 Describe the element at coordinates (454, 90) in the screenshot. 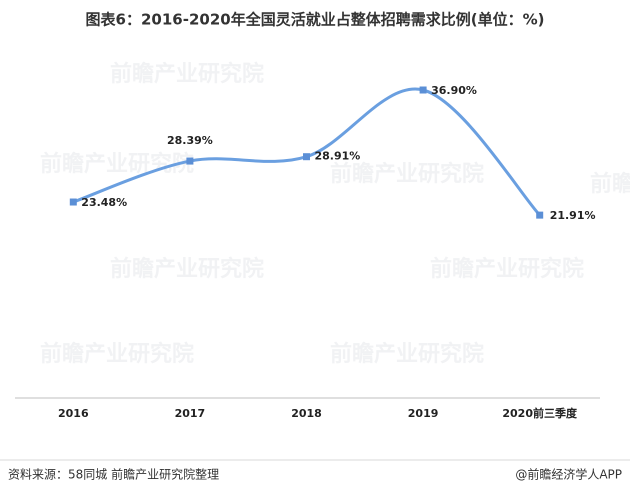

I see `value-label: 36.90%` at that location.